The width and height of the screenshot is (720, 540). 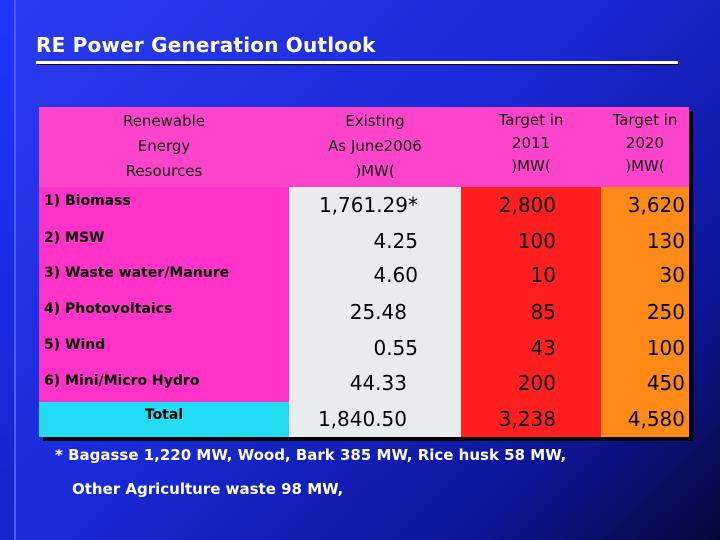 I want to click on header-t2020-line1: Target in, so click(x=645, y=120).